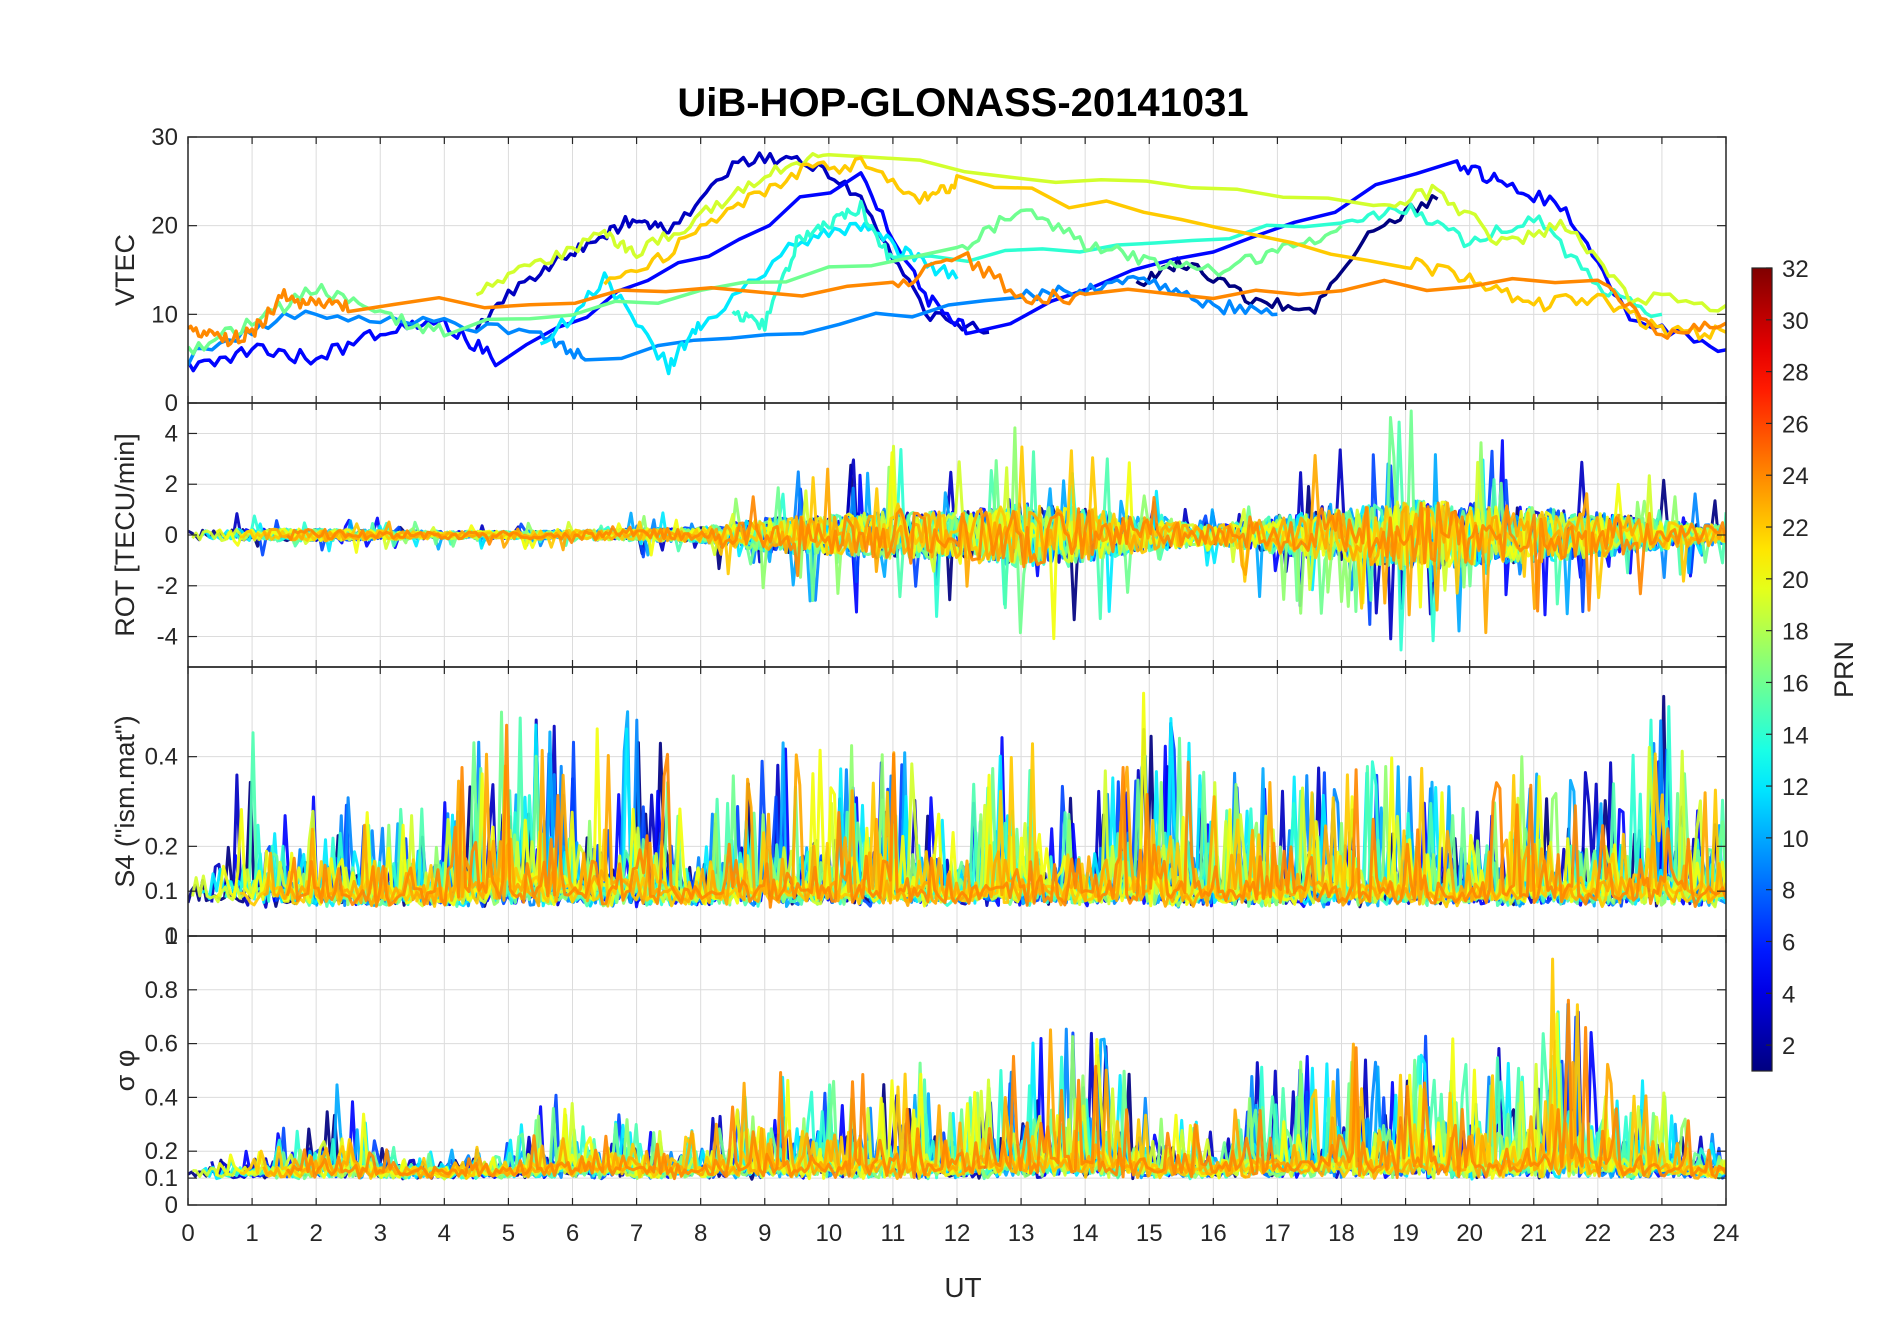 The width and height of the screenshot is (1902, 1330). I want to click on x-tick-label: 7, so click(636, 1233).